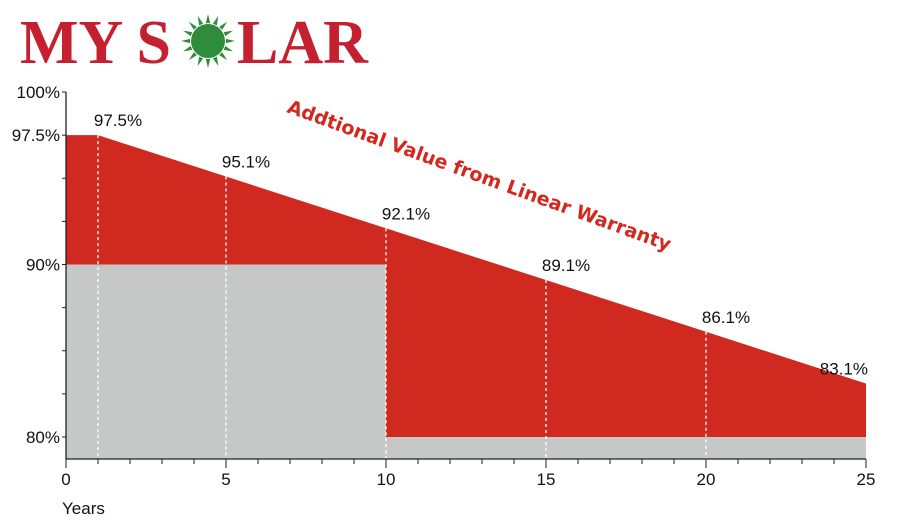  What do you see at coordinates (706, 479) in the screenshot?
I see `x-tick-label: 20` at bounding box center [706, 479].